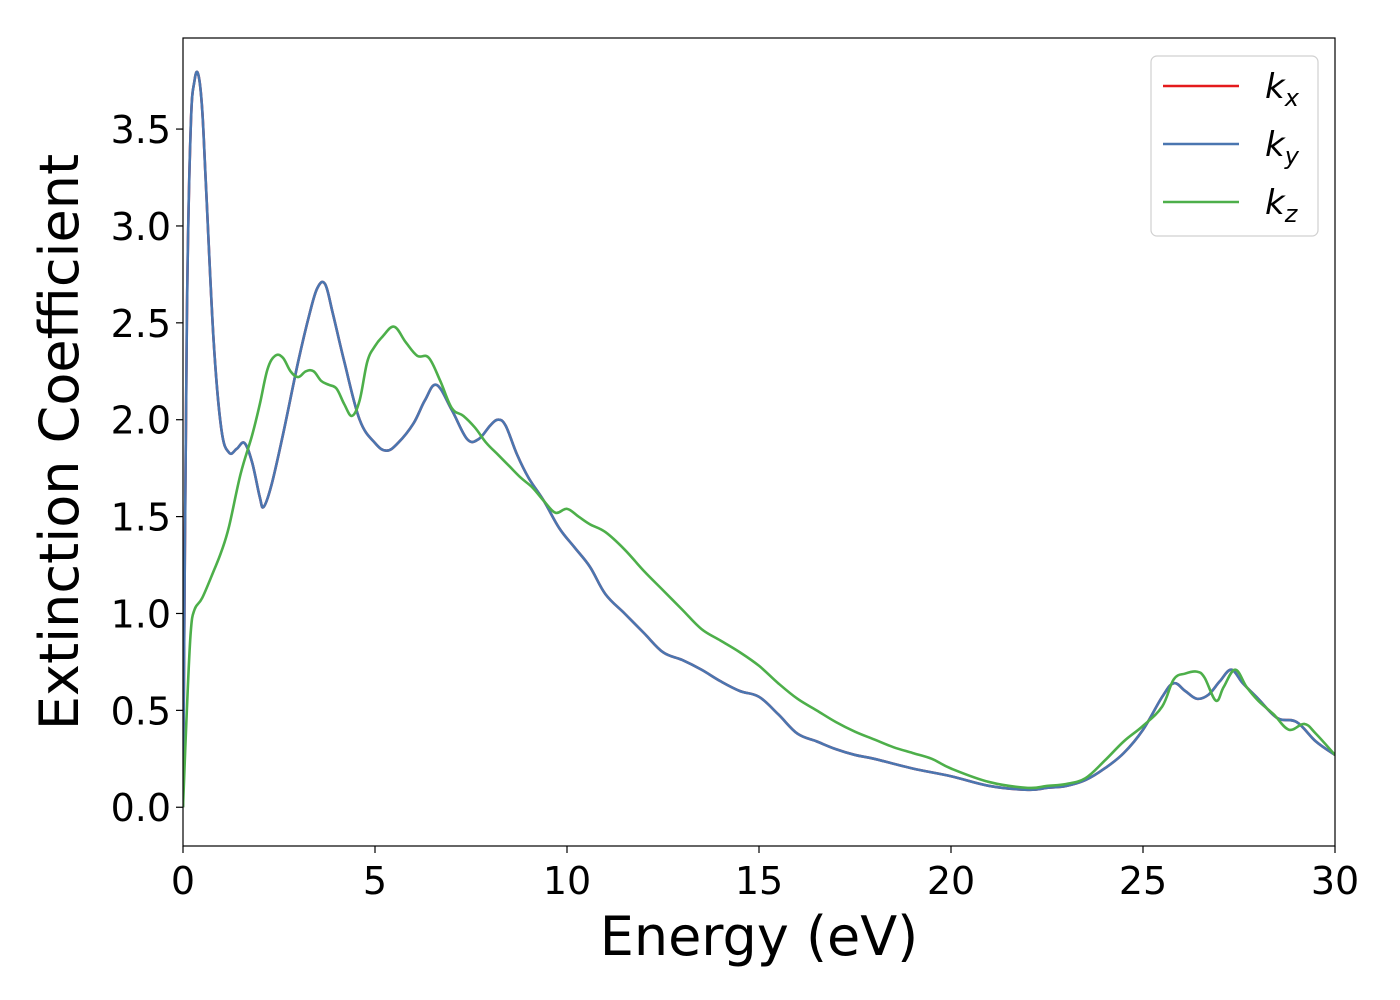 This screenshot has height=1000, width=1400. I want to click on x-tick-label: 20, so click(951, 881).